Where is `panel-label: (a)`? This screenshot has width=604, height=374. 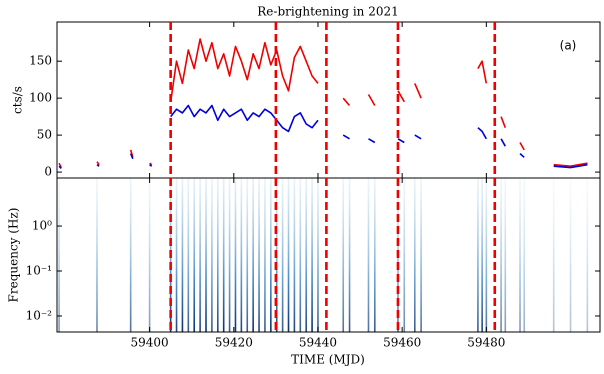
panel-label: (a) is located at coordinates (568, 46).